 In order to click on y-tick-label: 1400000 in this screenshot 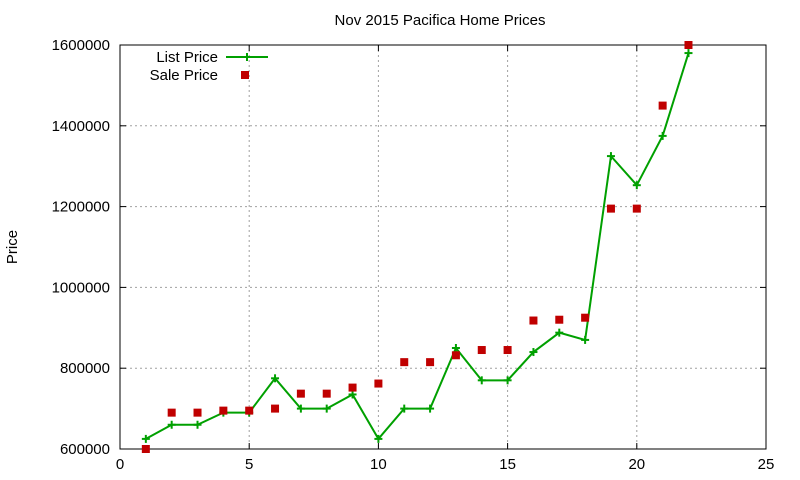, I will do `click(81, 126)`.